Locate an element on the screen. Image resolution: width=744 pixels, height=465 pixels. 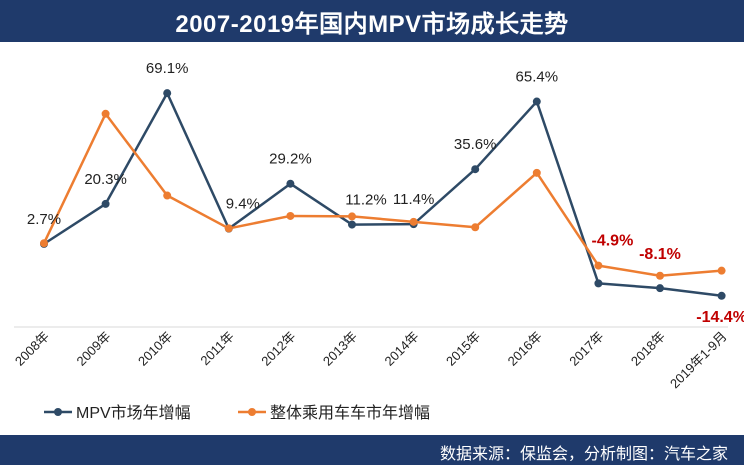
legend-mpv-label: MPV市场年增幅 is located at coordinates (133, 413).